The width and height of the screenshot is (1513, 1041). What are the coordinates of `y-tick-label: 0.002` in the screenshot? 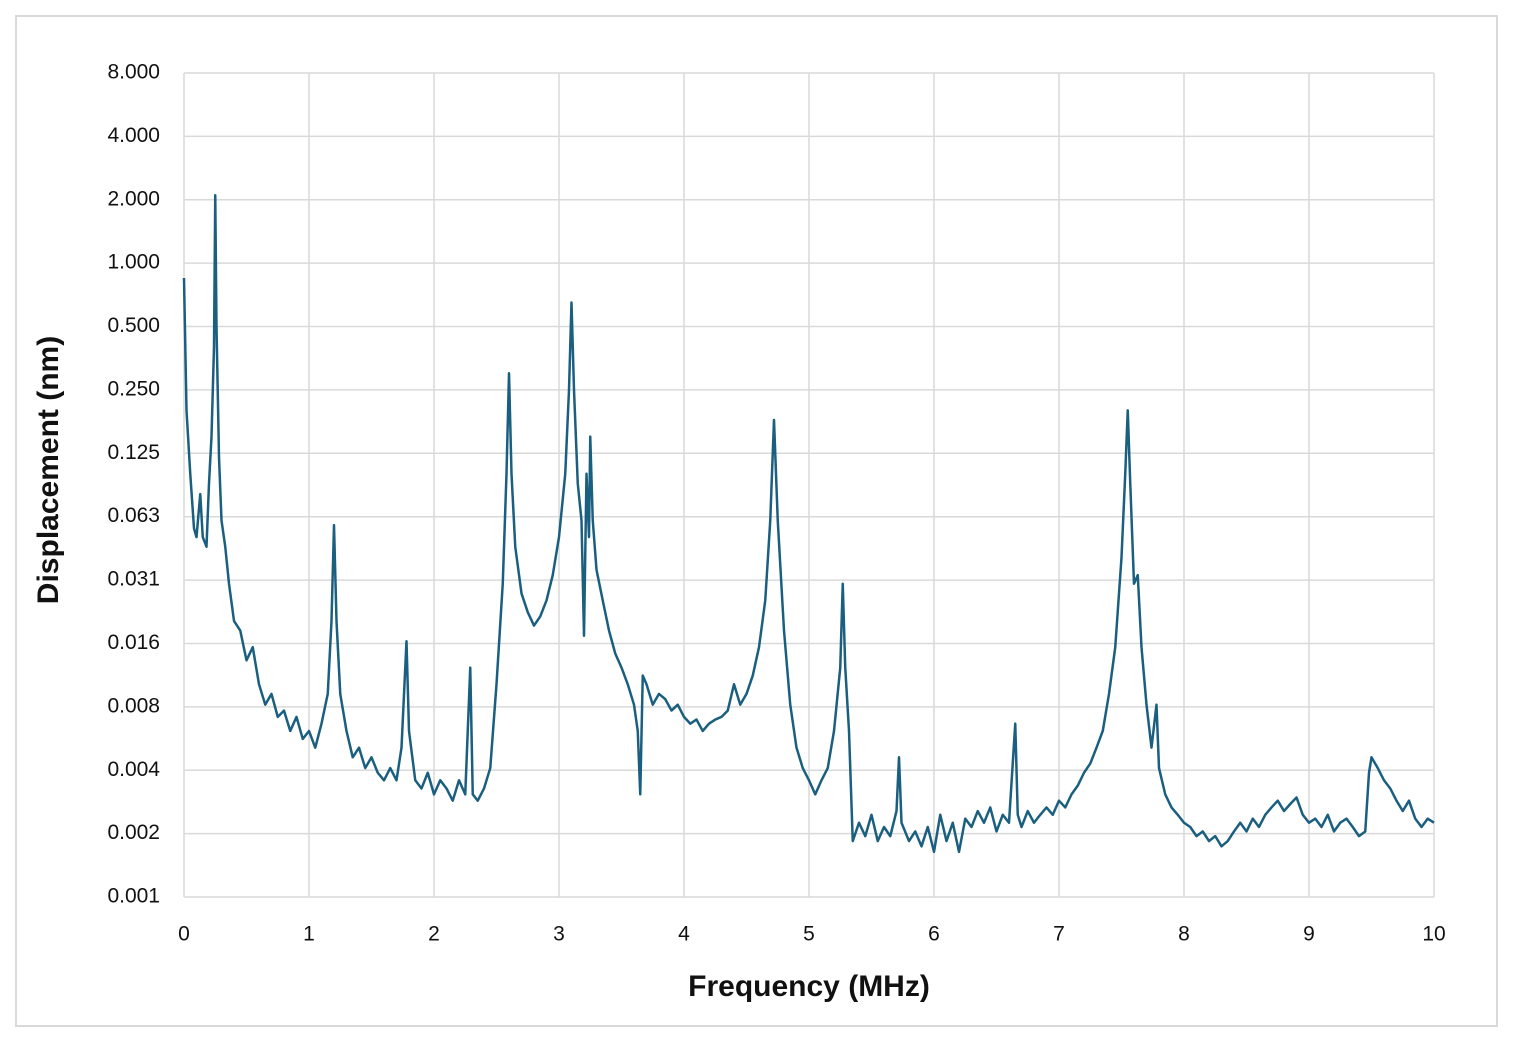 It's located at (133, 832).